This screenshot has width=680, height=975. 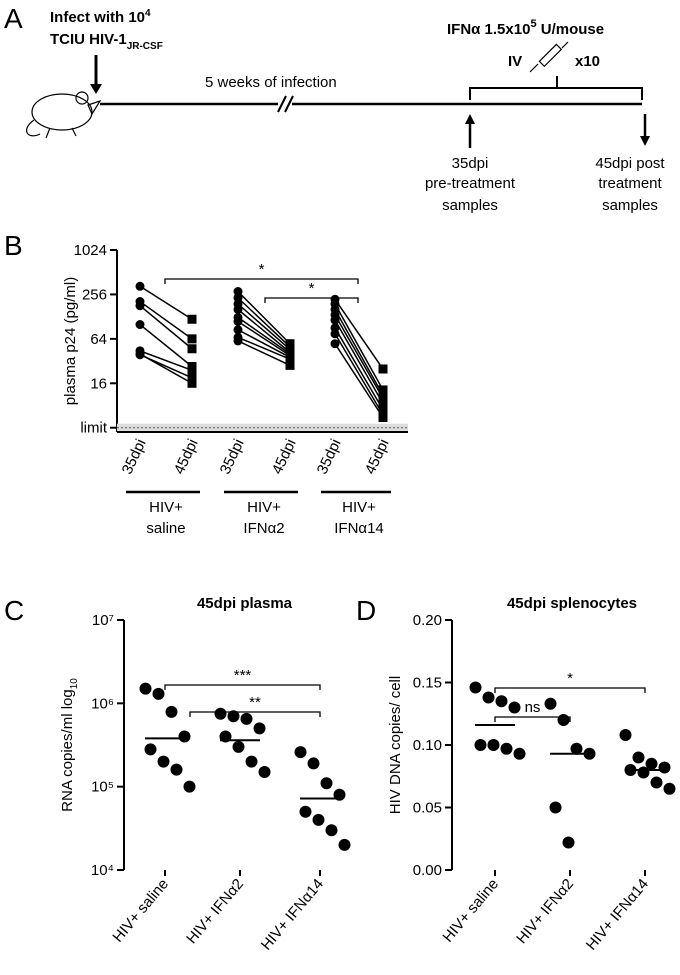 I want to click on duration-label: 5 weeks of infection, so click(x=271, y=82).